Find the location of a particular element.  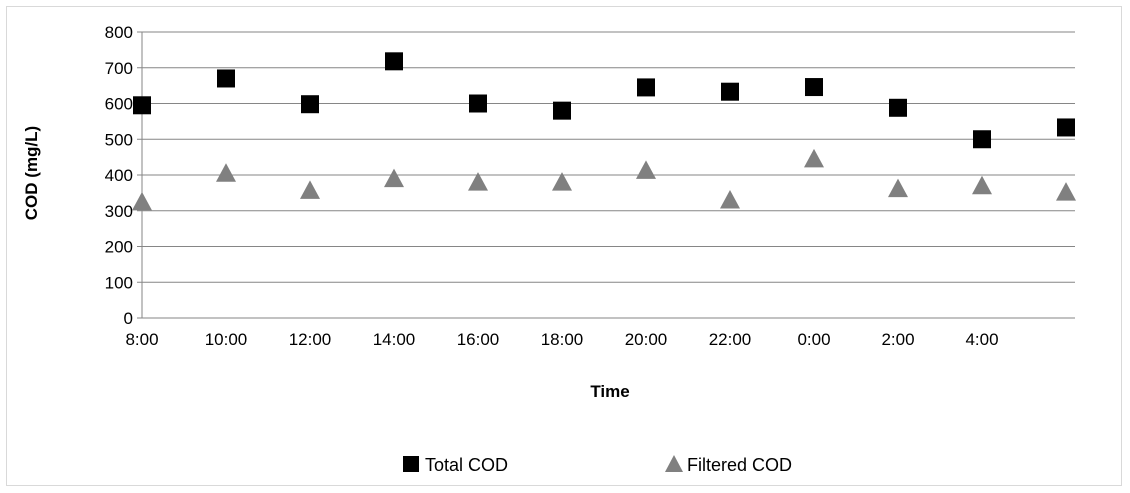

legend-label-filtered-cod: Filtered COD is located at coordinates (739, 465).